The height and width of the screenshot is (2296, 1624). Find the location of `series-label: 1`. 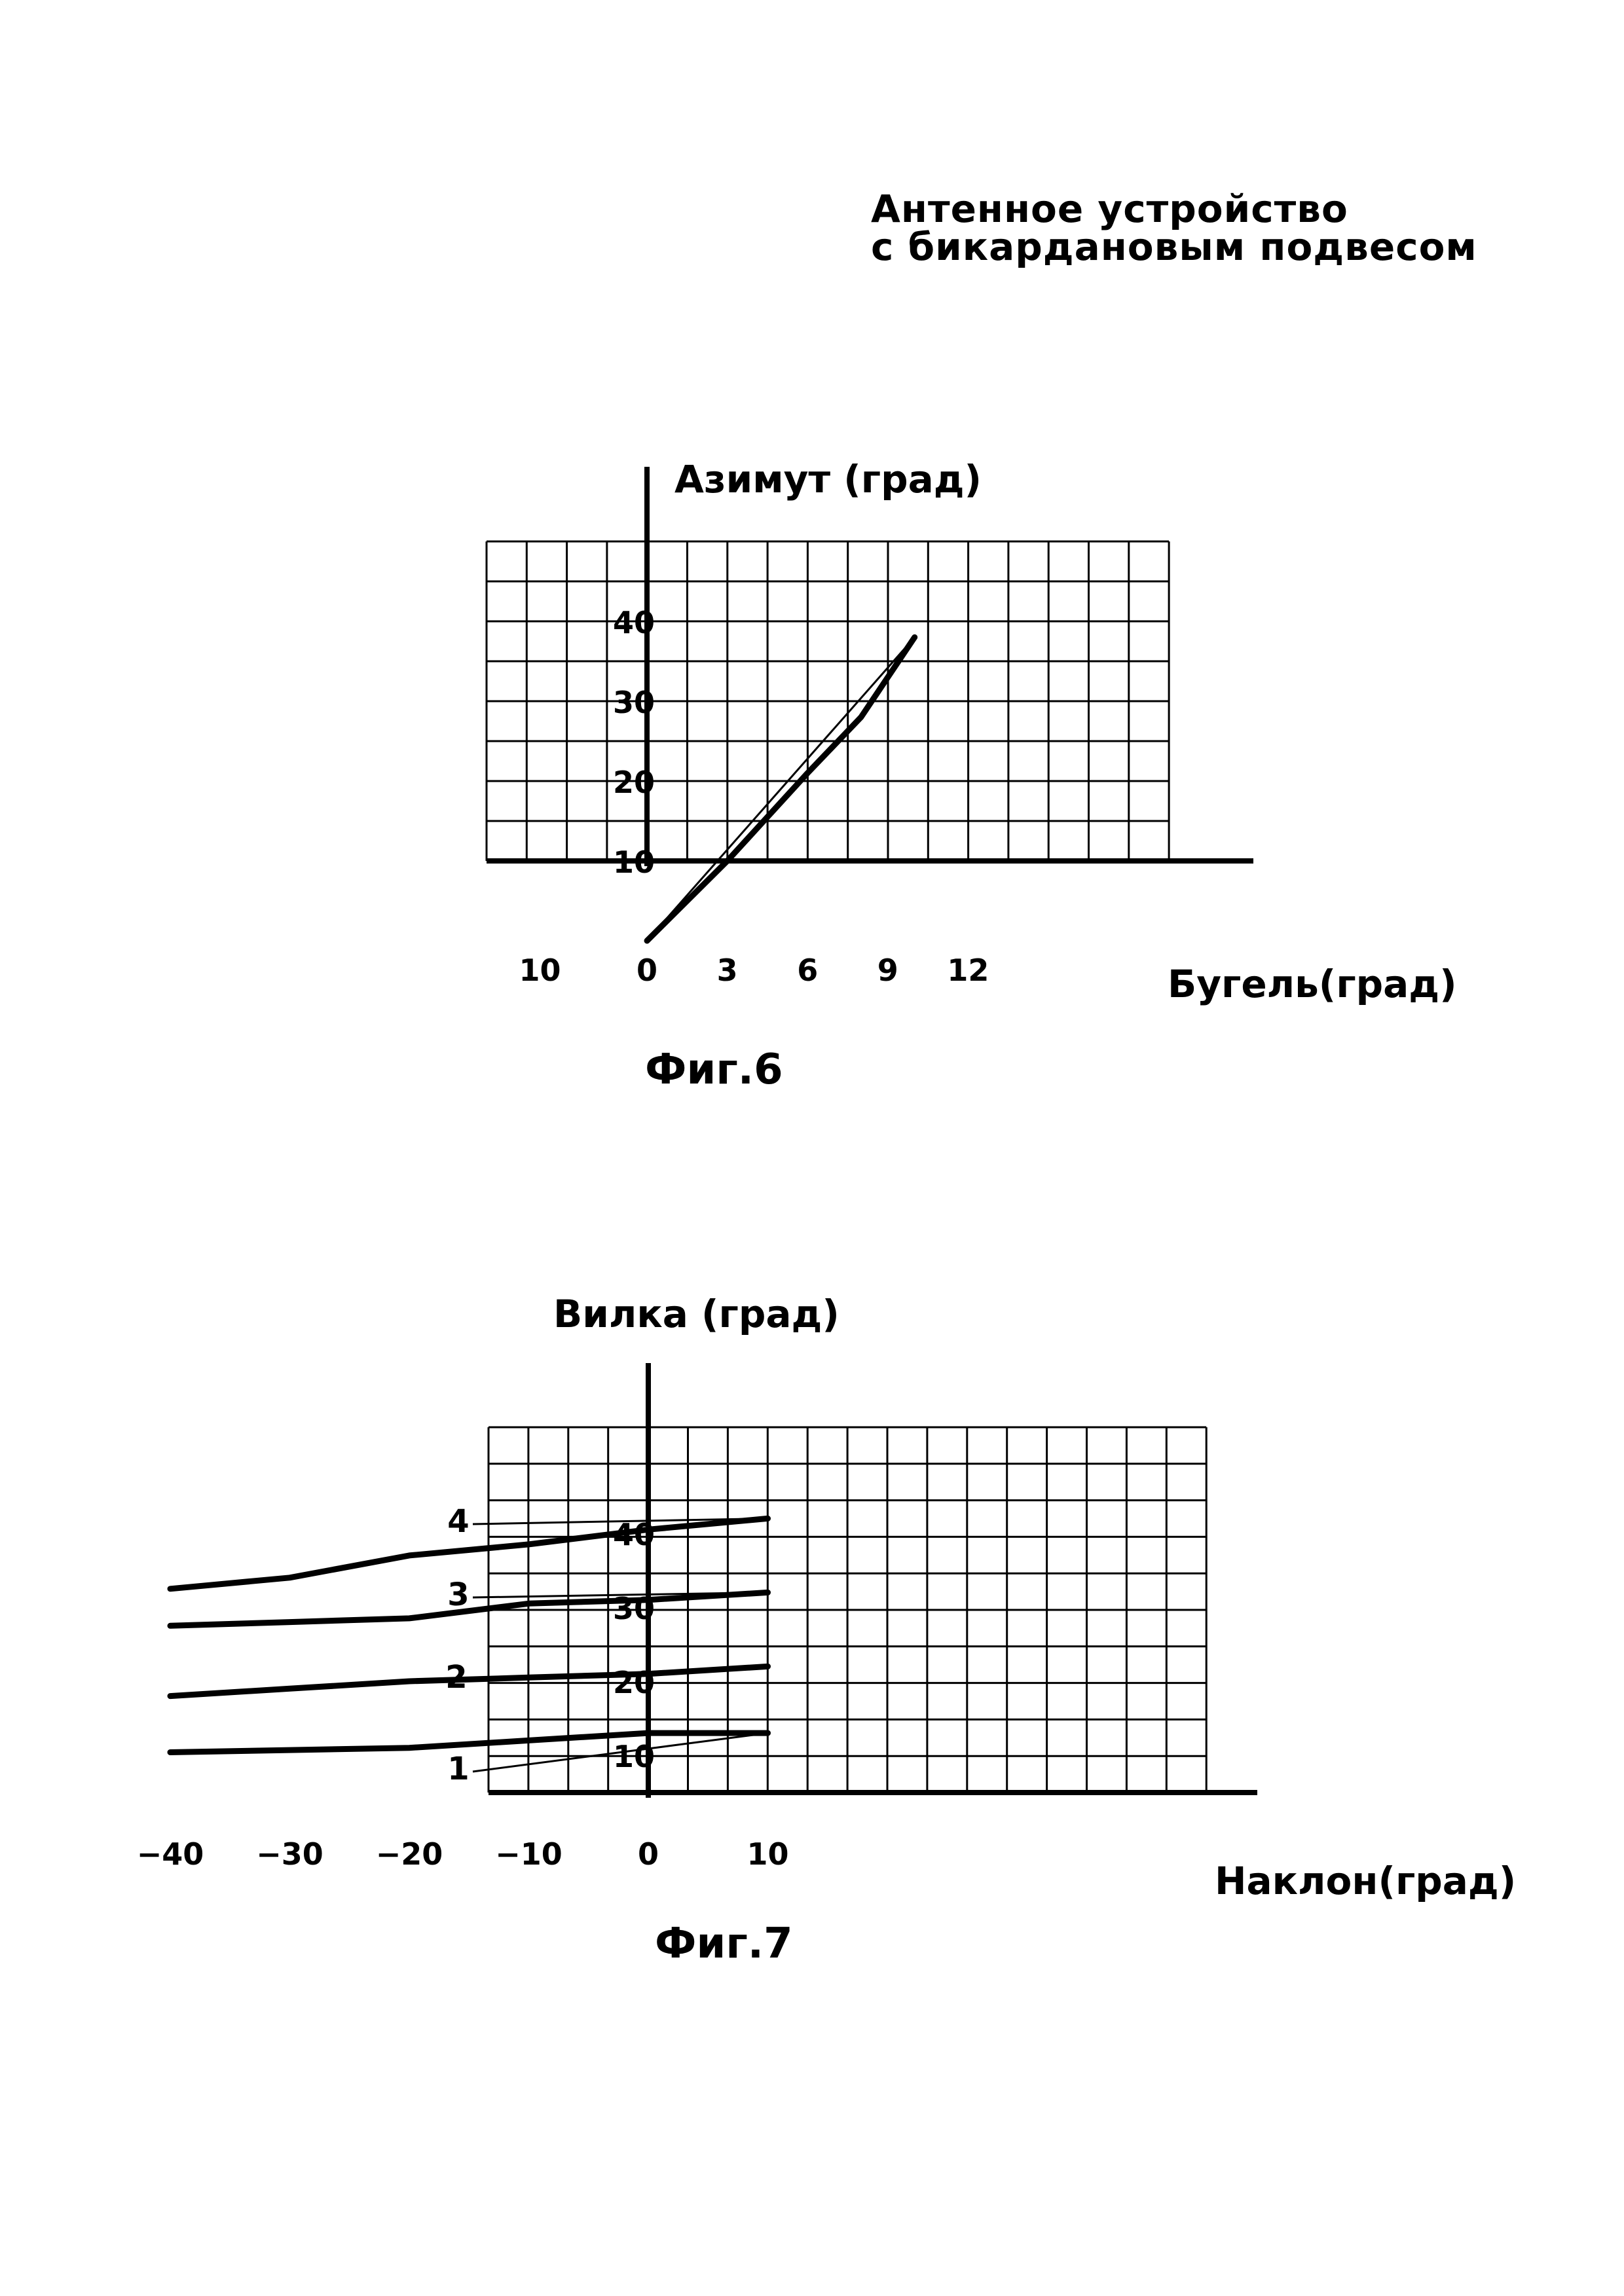

series-label: 1 is located at coordinates (458, 1769).